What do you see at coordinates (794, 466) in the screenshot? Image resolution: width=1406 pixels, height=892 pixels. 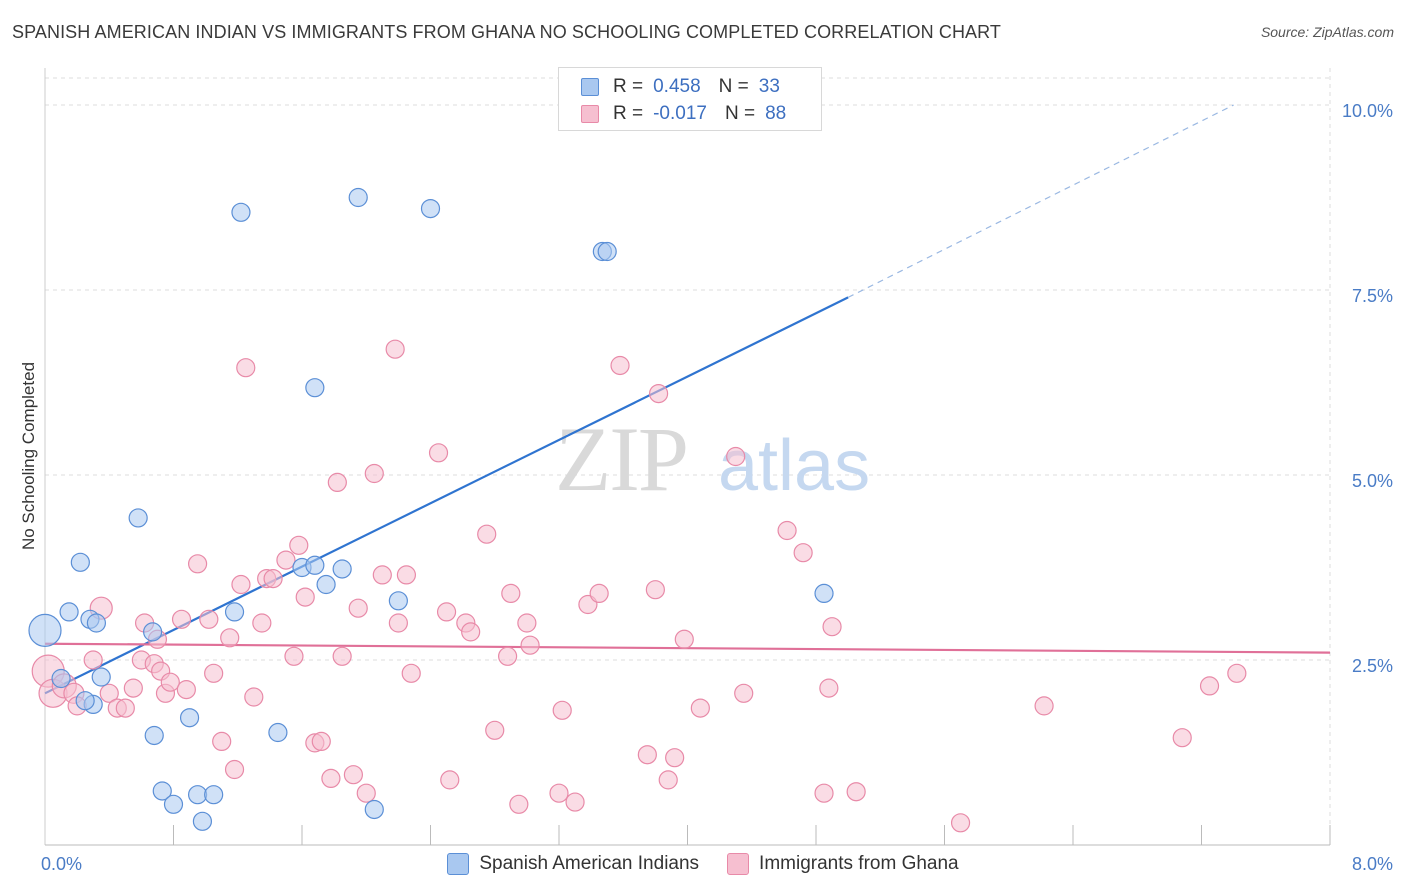 I see `watermark-atlas: atlas` at bounding box center [794, 466].